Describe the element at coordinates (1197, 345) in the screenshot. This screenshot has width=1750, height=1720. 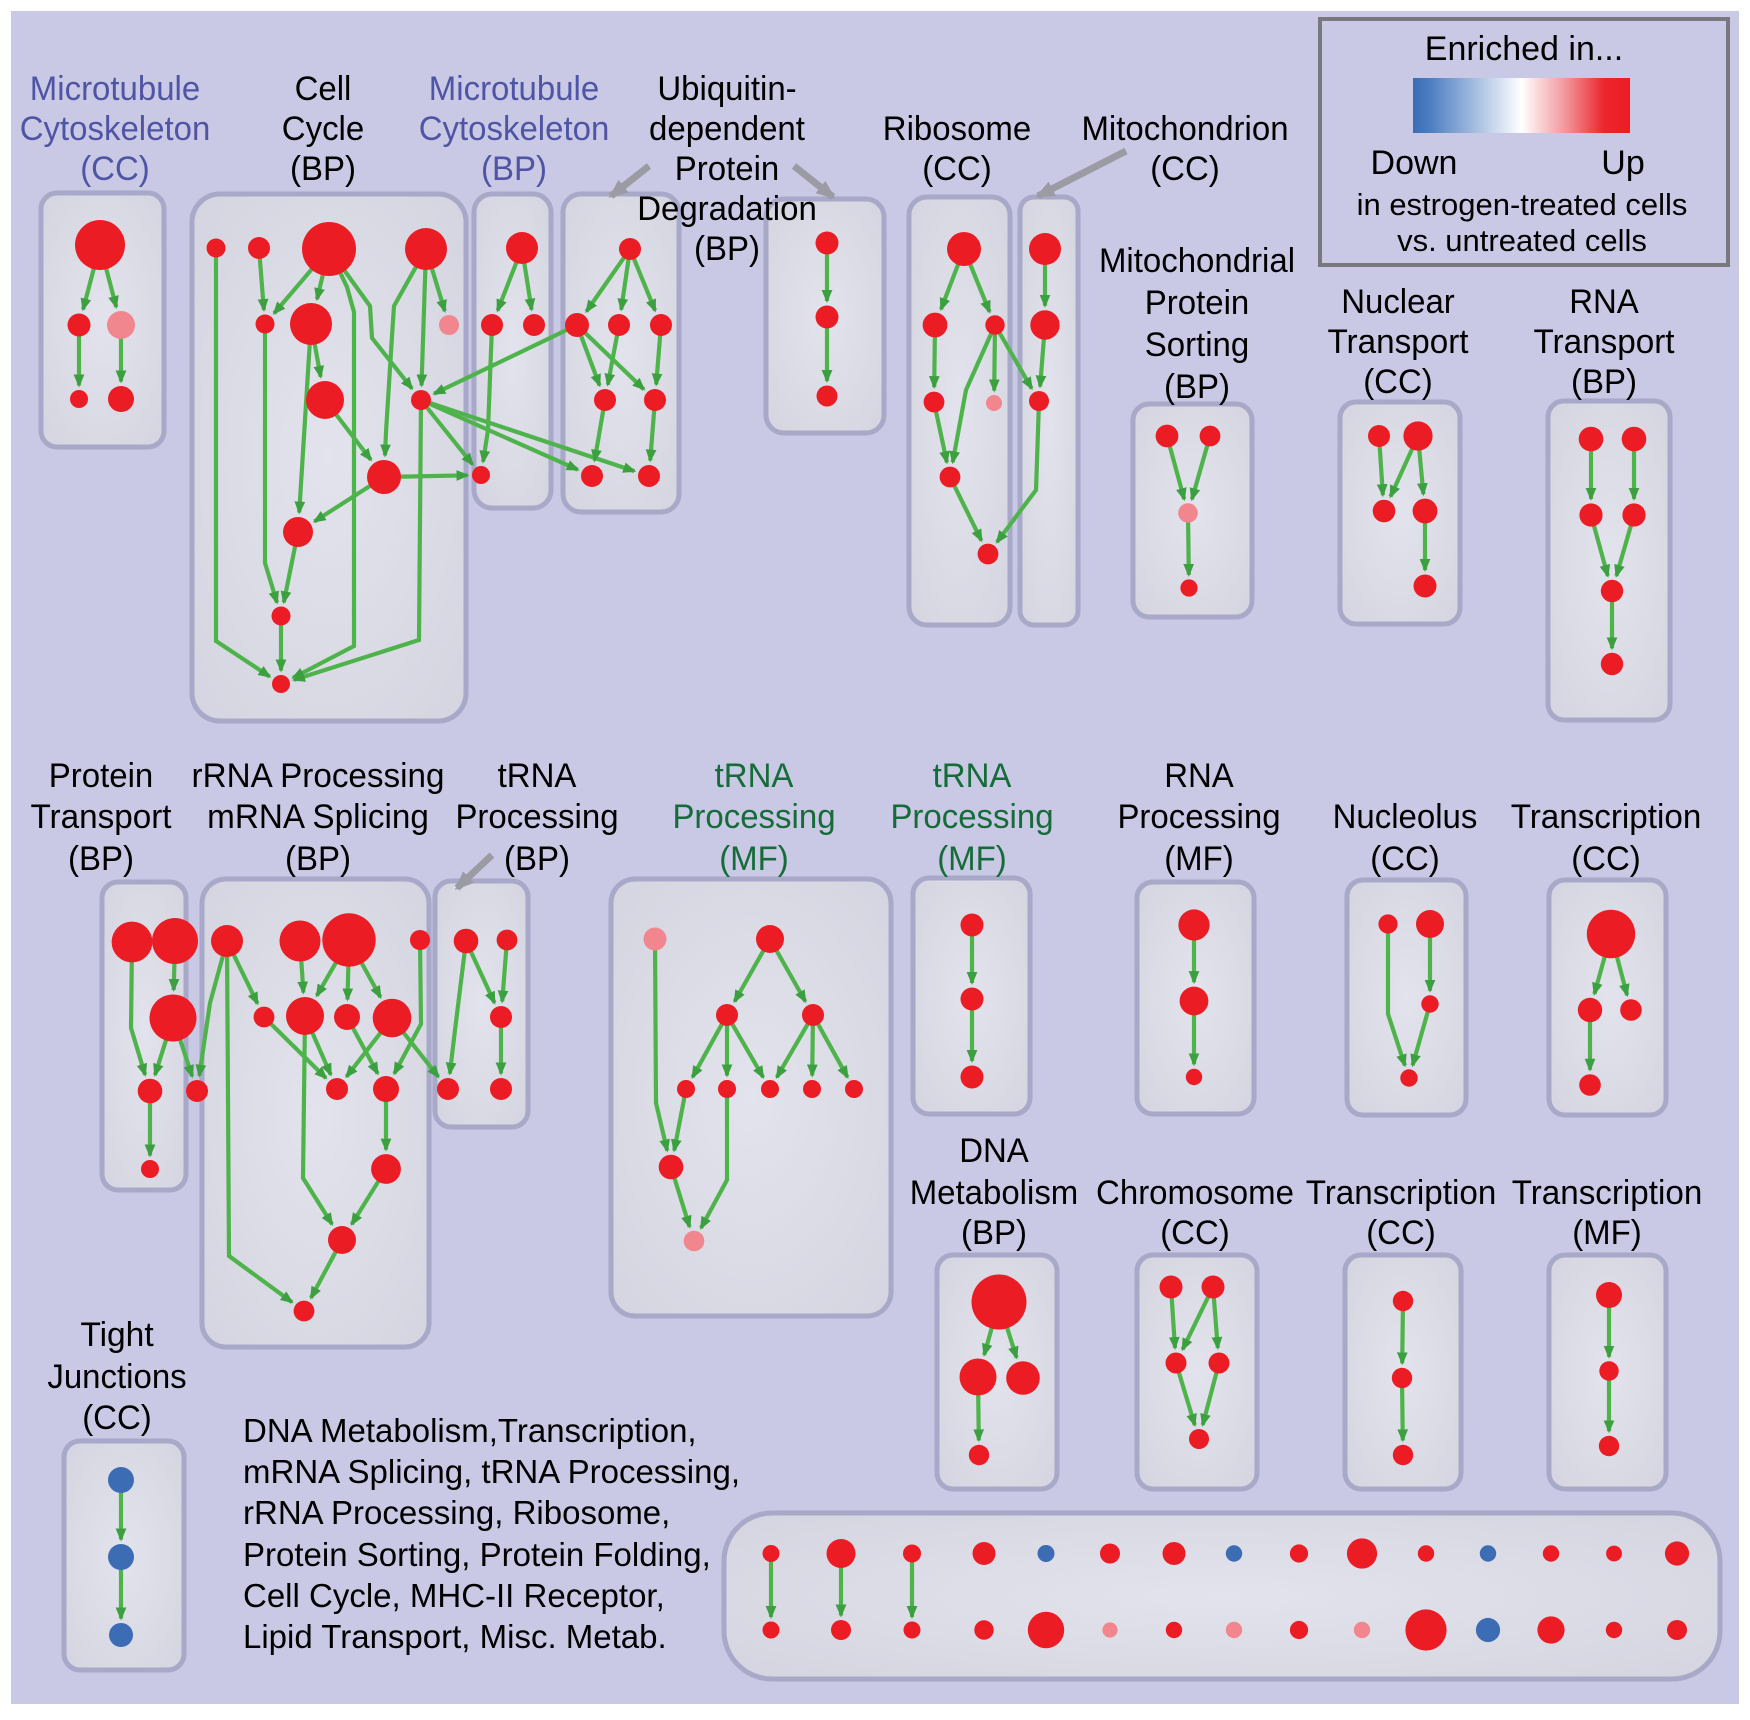
I see `svg-text: Sorting` at that location.